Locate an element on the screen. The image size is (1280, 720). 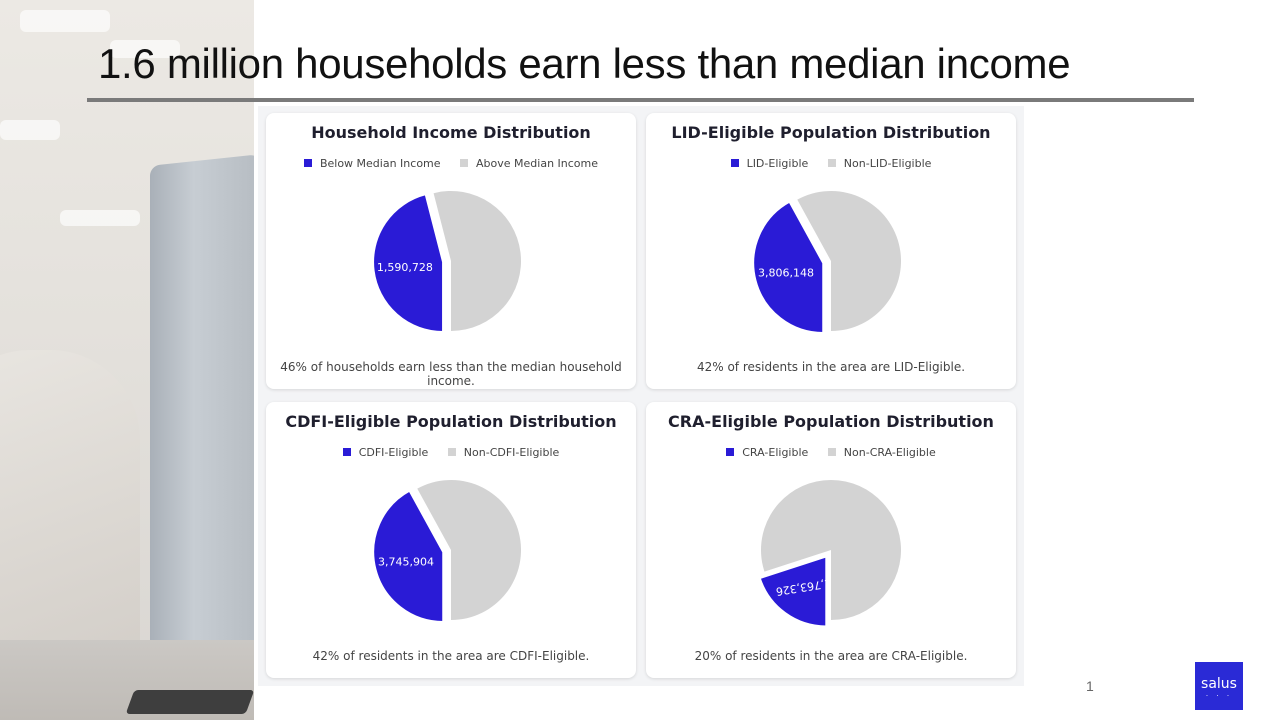
legend-item-non-lid-eligible: Non-LID-Eligible is located at coordinates (879, 163).